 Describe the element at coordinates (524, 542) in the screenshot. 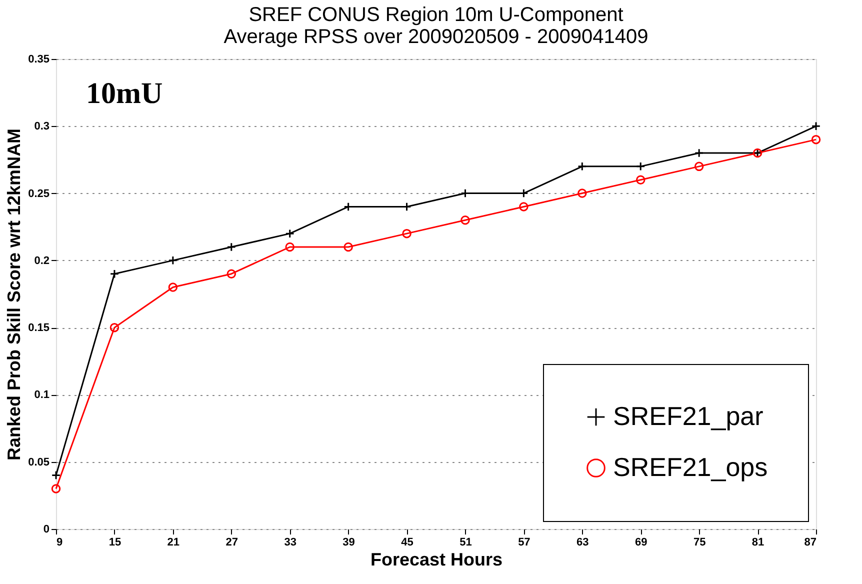

I see `x-tick-label: 57` at that location.